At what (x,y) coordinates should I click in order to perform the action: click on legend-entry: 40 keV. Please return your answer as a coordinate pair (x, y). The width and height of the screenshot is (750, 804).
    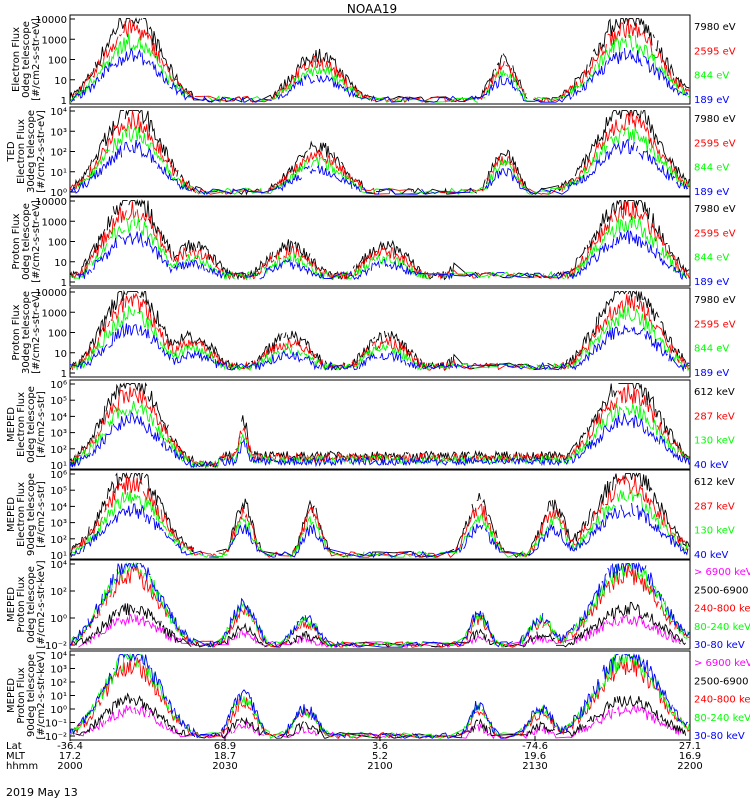
    Looking at the image, I should click on (711, 465).